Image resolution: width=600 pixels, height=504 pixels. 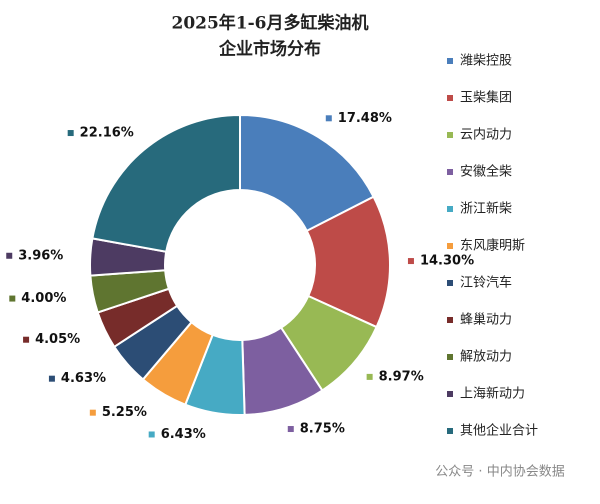 I want to click on legend-label: 东风康明斯, so click(x=492, y=246).